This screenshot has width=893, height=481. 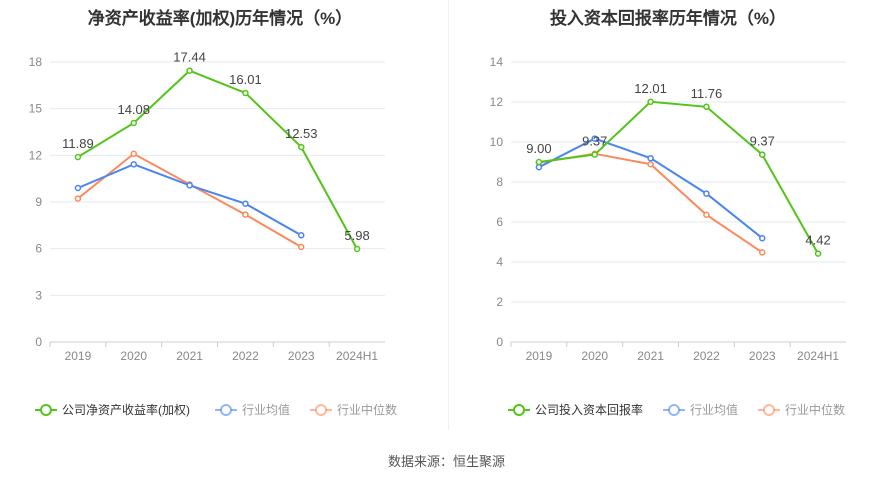 What do you see at coordinates (499, 182) in the screenshot?
I see `y-tick-label: 8` at bounding box center [499, 182].